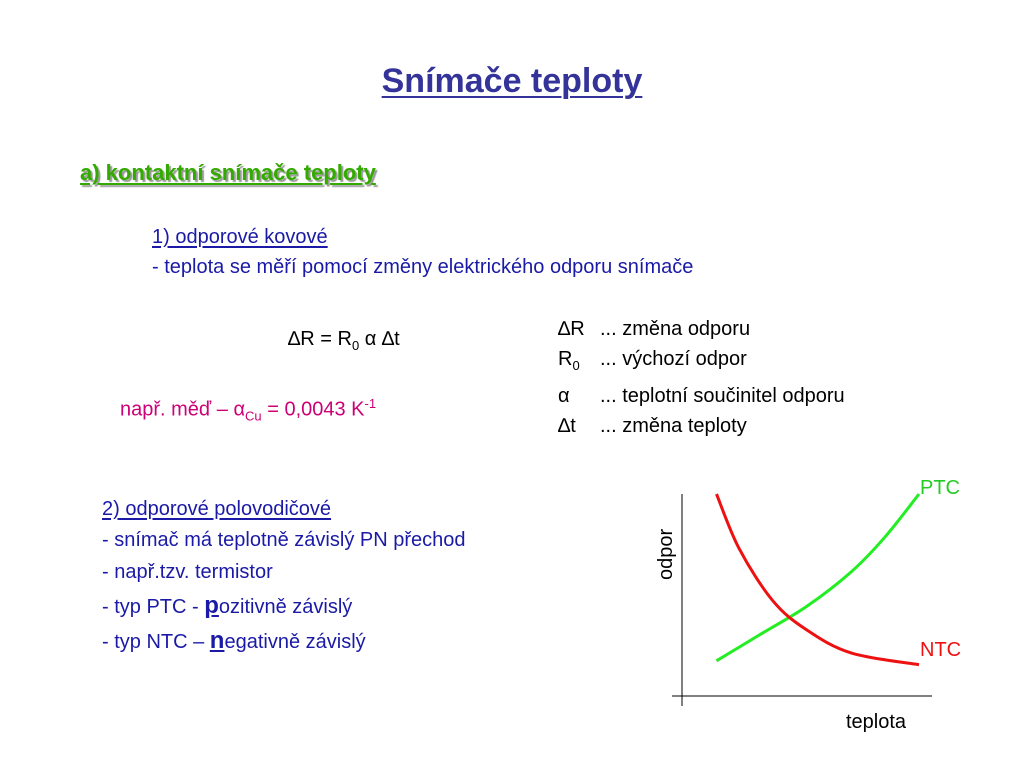 The width and height of the screenshot is (1024, 768). Describe the element at coordinates (239, 409) in the screenshot. I see `example-alpha: α` at that location.